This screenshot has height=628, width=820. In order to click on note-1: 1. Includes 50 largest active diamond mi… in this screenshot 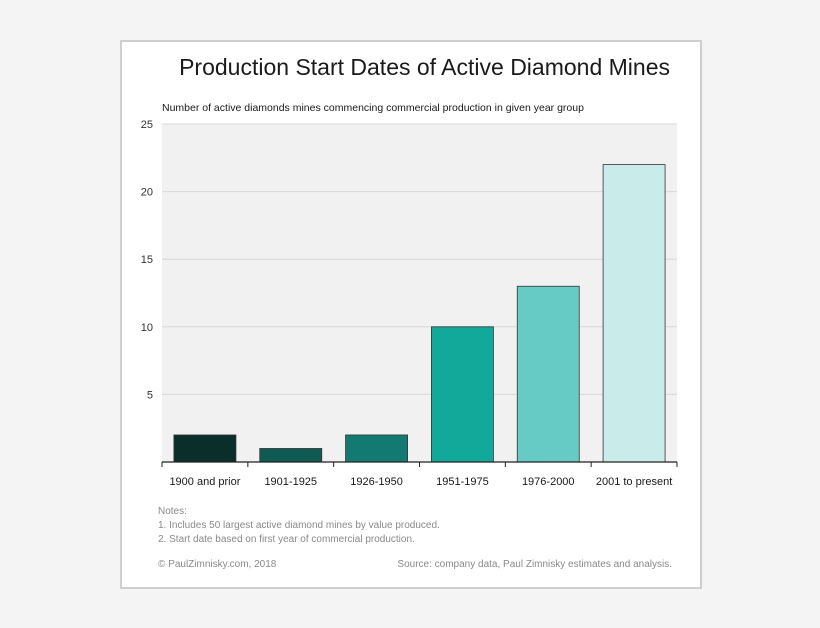, I will do `click(299, 525)`.